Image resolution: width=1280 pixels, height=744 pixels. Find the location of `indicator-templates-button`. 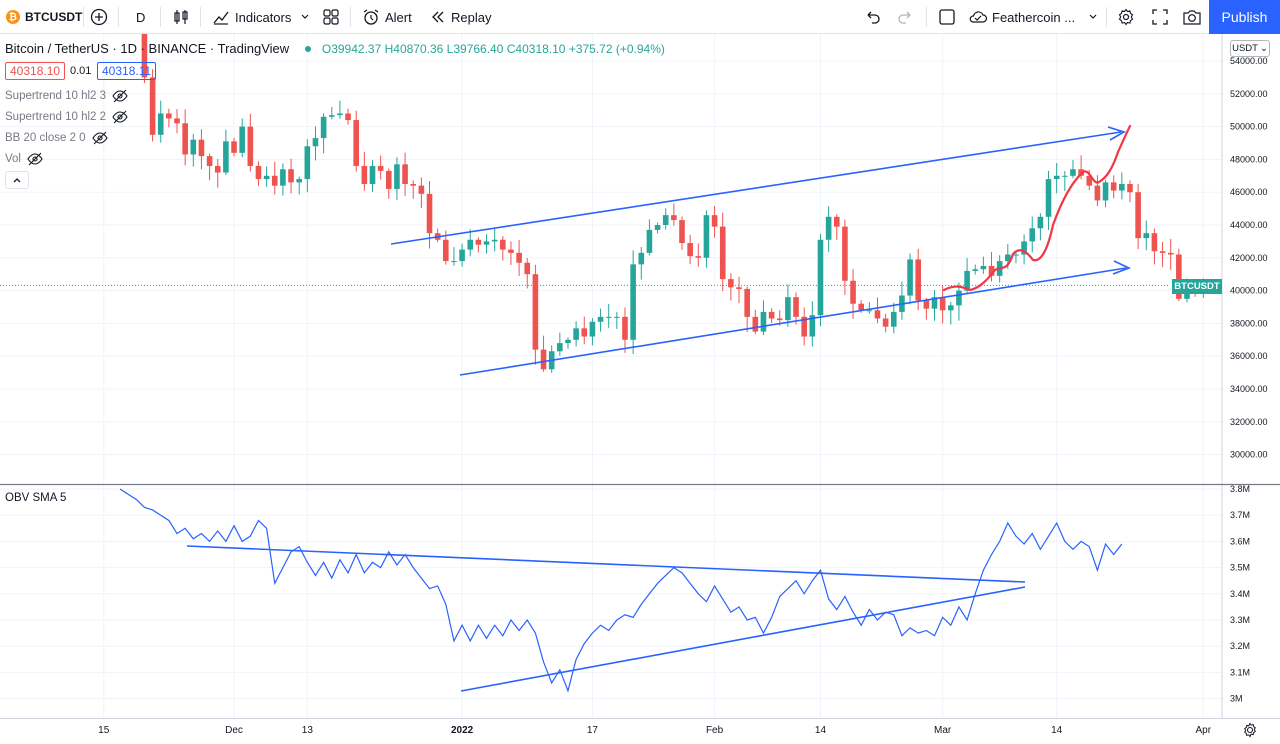

indicator-templates-button is located at coordinates (305, 17).